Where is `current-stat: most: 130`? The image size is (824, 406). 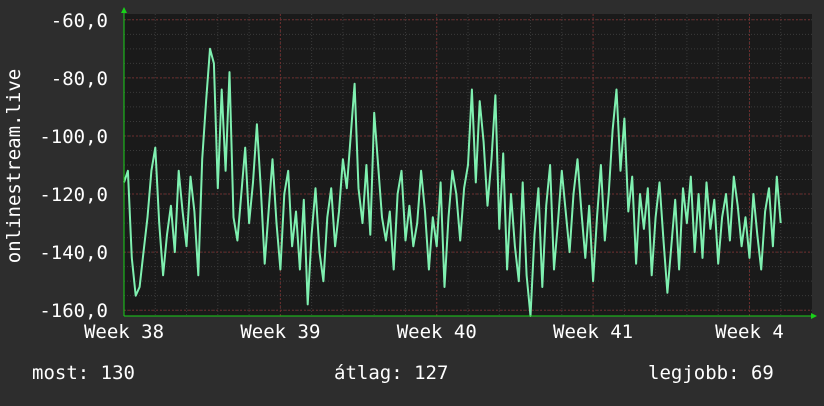
current-stat: most: 130 is located at coordinates (83, 373).